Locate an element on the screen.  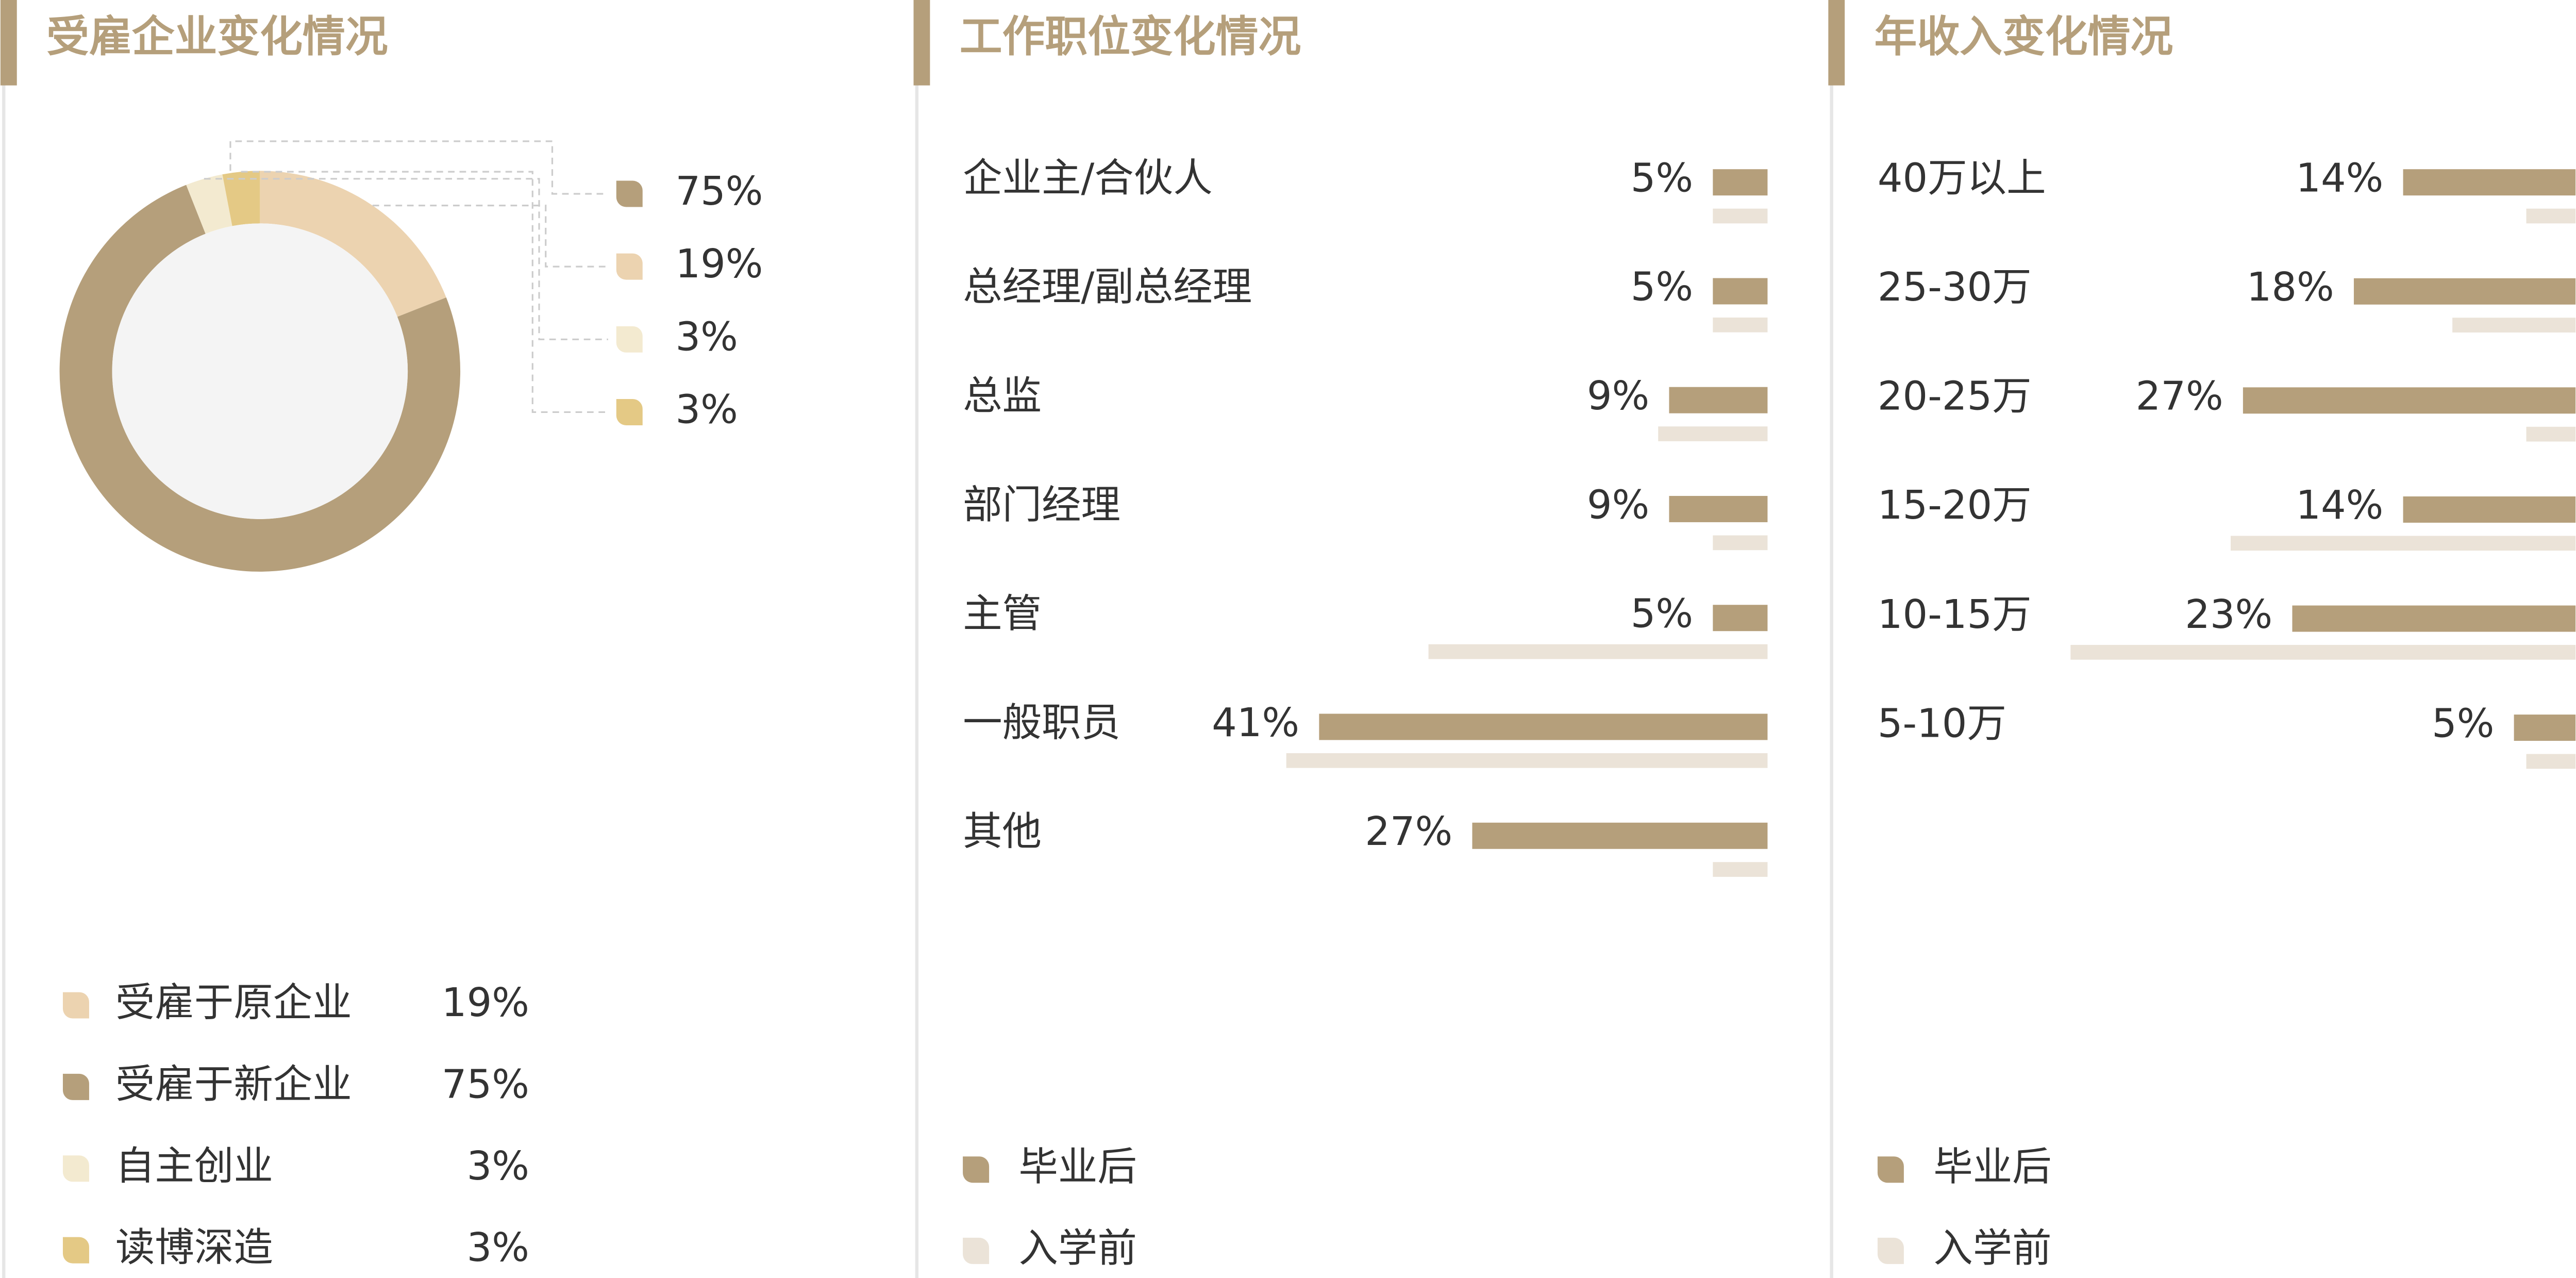
category-label: 5-10万 is located at coordinates (1942, 723).